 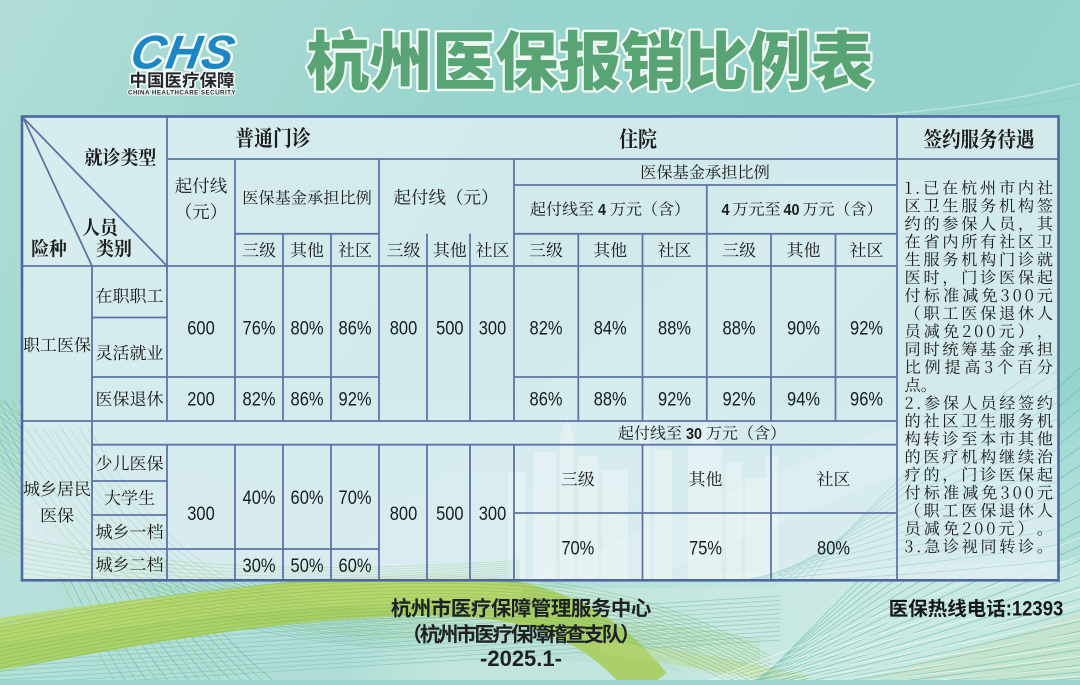 What do you see at coordinates (200, 399) in the screenshot?
I see `svg-text: 200` at bounding box center [200, 399].